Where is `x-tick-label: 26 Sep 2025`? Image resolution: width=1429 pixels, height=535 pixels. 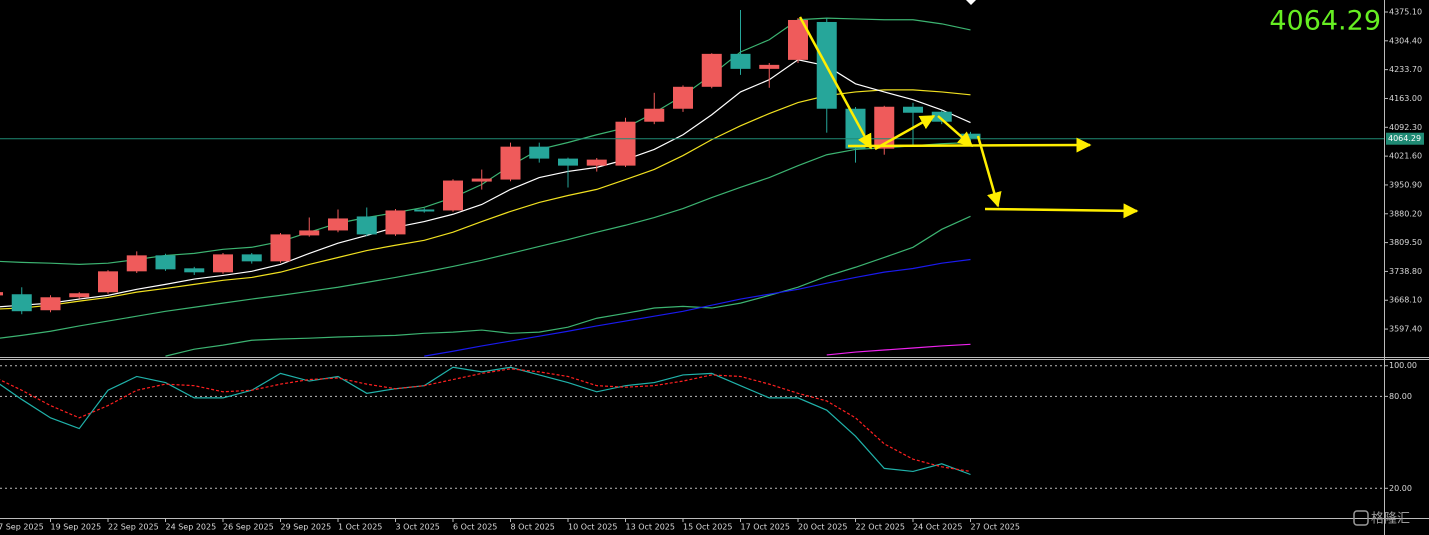 x-tick-label: 26 Sep 2025 is located at coordinates (248, 527).